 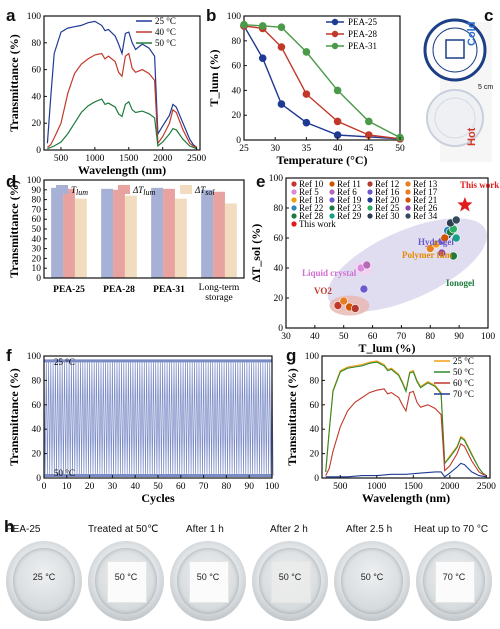 What do you see at coordinates (11, 15) in the screenshot?
I see `panel-label-a: a` at bounding box center [11, 15].